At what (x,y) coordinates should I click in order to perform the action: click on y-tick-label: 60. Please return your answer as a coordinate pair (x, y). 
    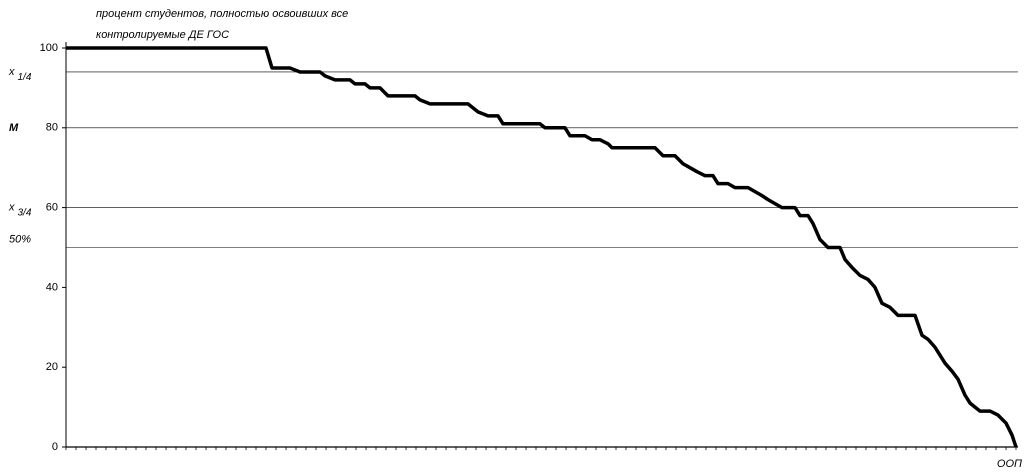
    Looking at the image, I should click on (52, 208).